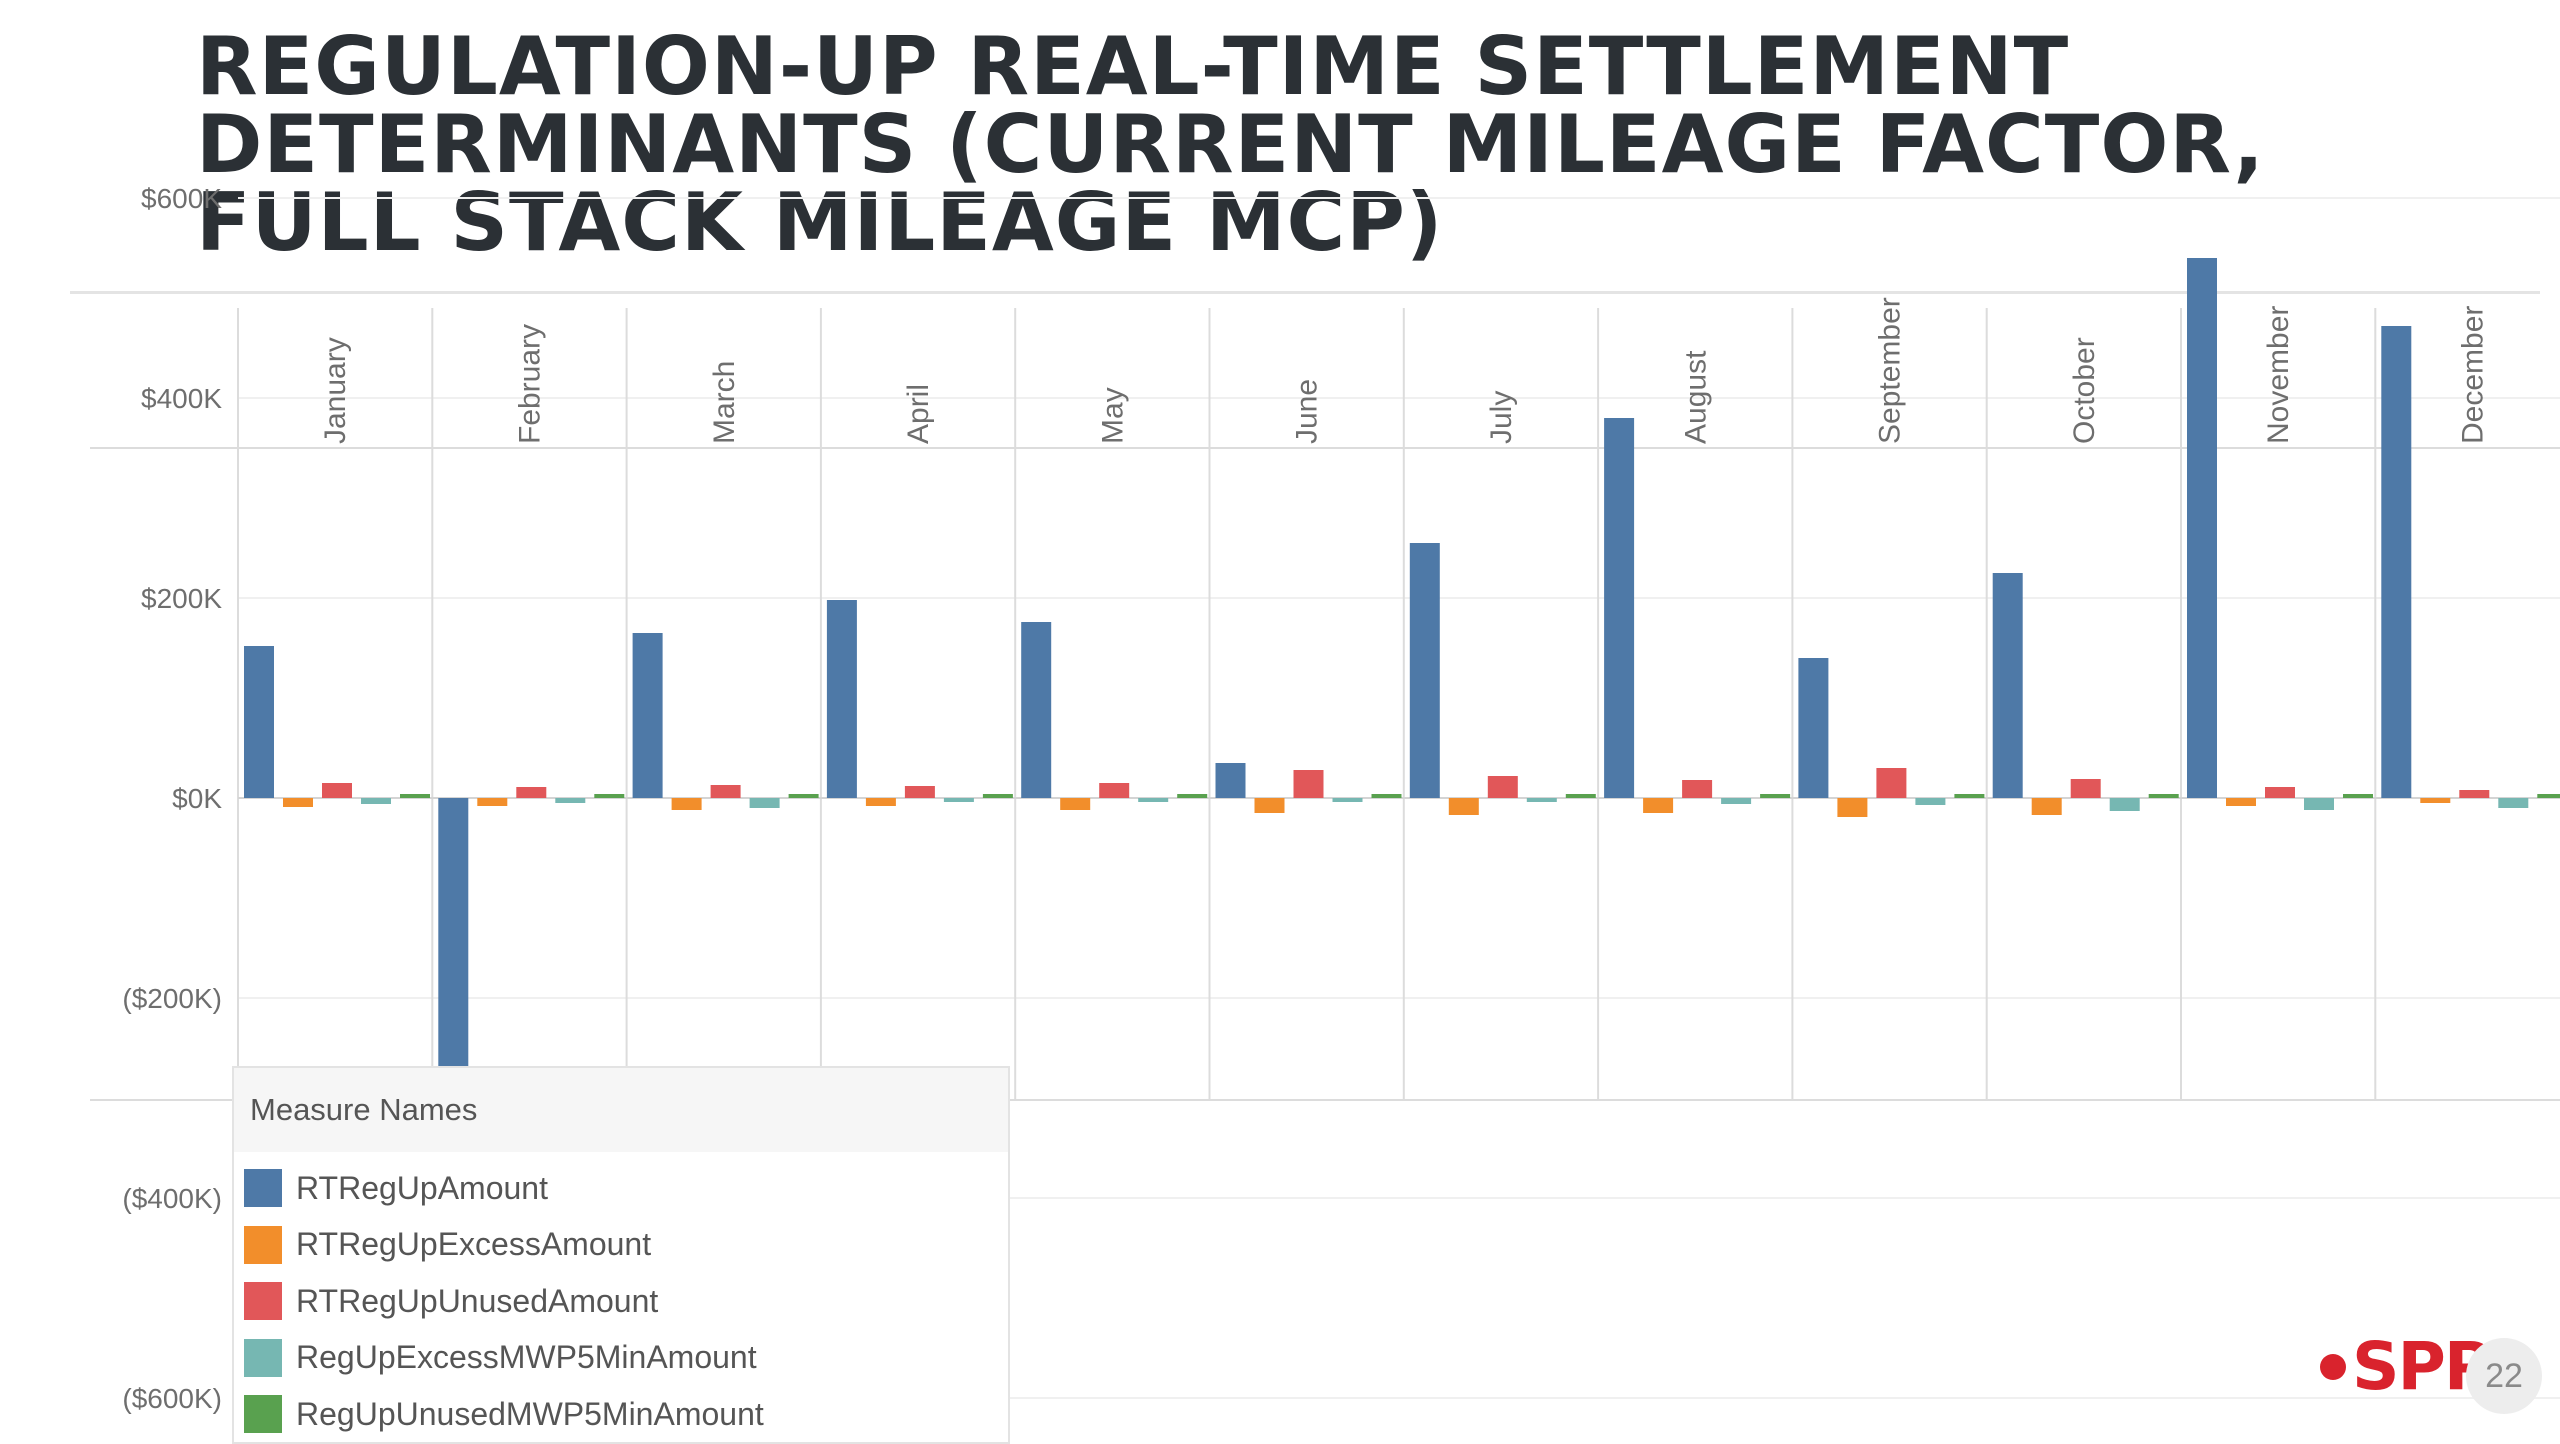 This screenshot has height=1444, width=2560. What do you see at coordinates (621, 1110) in the screenshot?
I see `legend-title: Measure Names` at bounding box center [621, 1110].